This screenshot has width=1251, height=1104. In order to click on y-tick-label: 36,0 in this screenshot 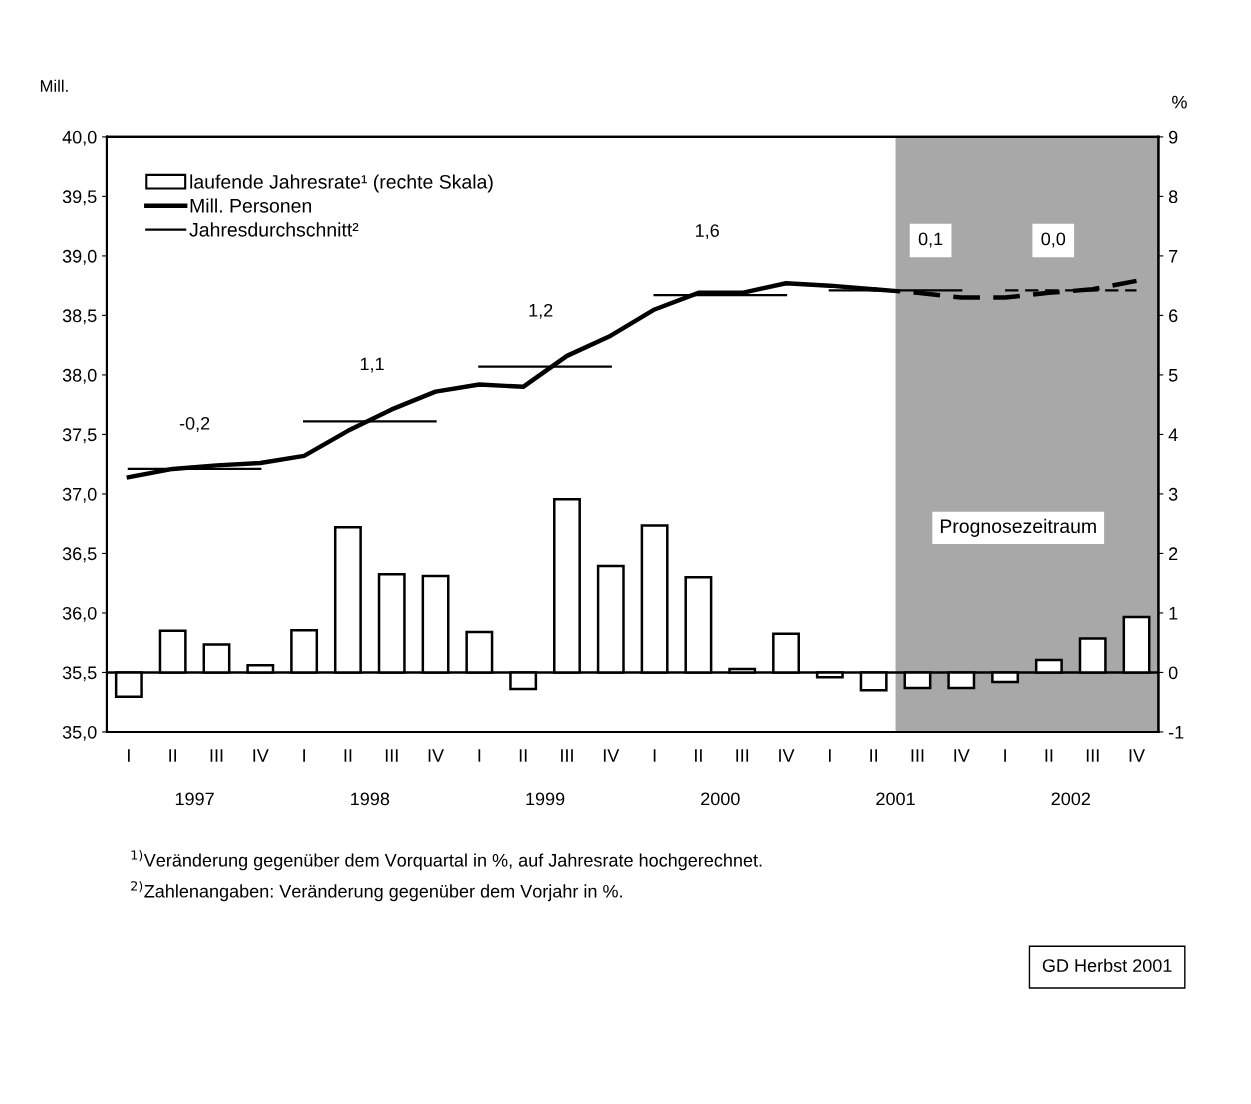, I will do `click(79, 614)`.